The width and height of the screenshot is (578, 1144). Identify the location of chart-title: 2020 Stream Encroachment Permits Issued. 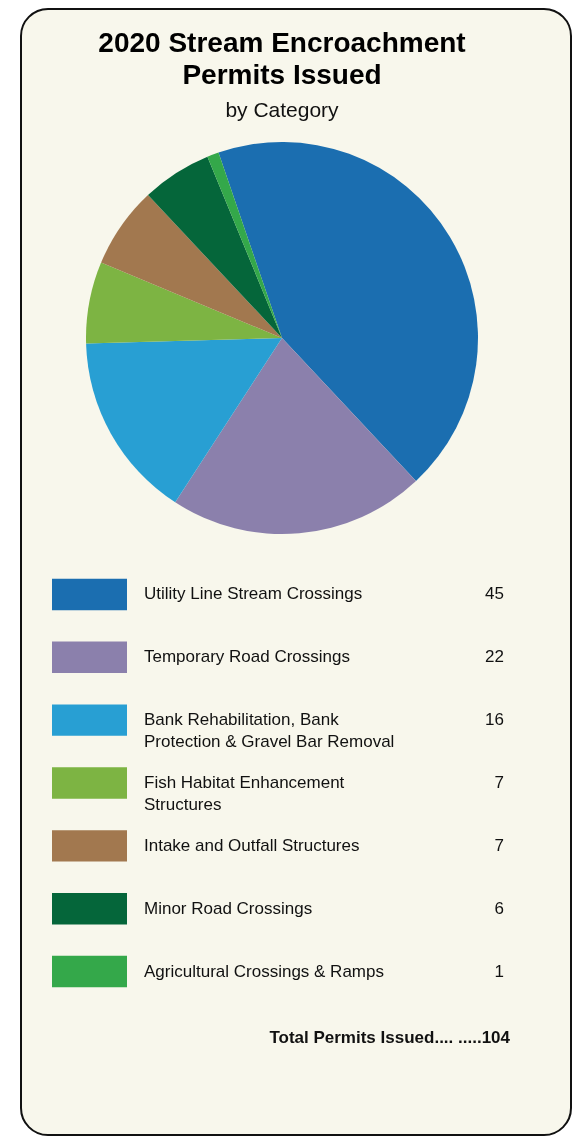
(282, 58).